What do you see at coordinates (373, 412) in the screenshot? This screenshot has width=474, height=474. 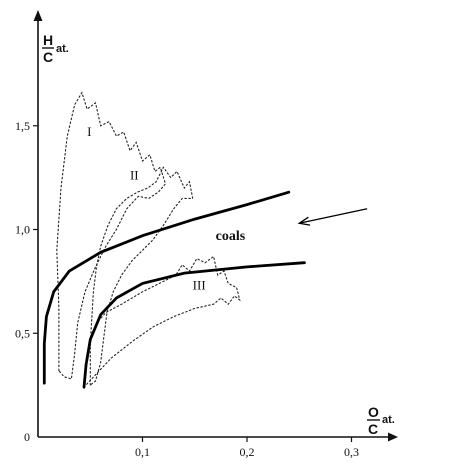 I see `x-axis-label-numerator: O` at bounding box center [373, 412].